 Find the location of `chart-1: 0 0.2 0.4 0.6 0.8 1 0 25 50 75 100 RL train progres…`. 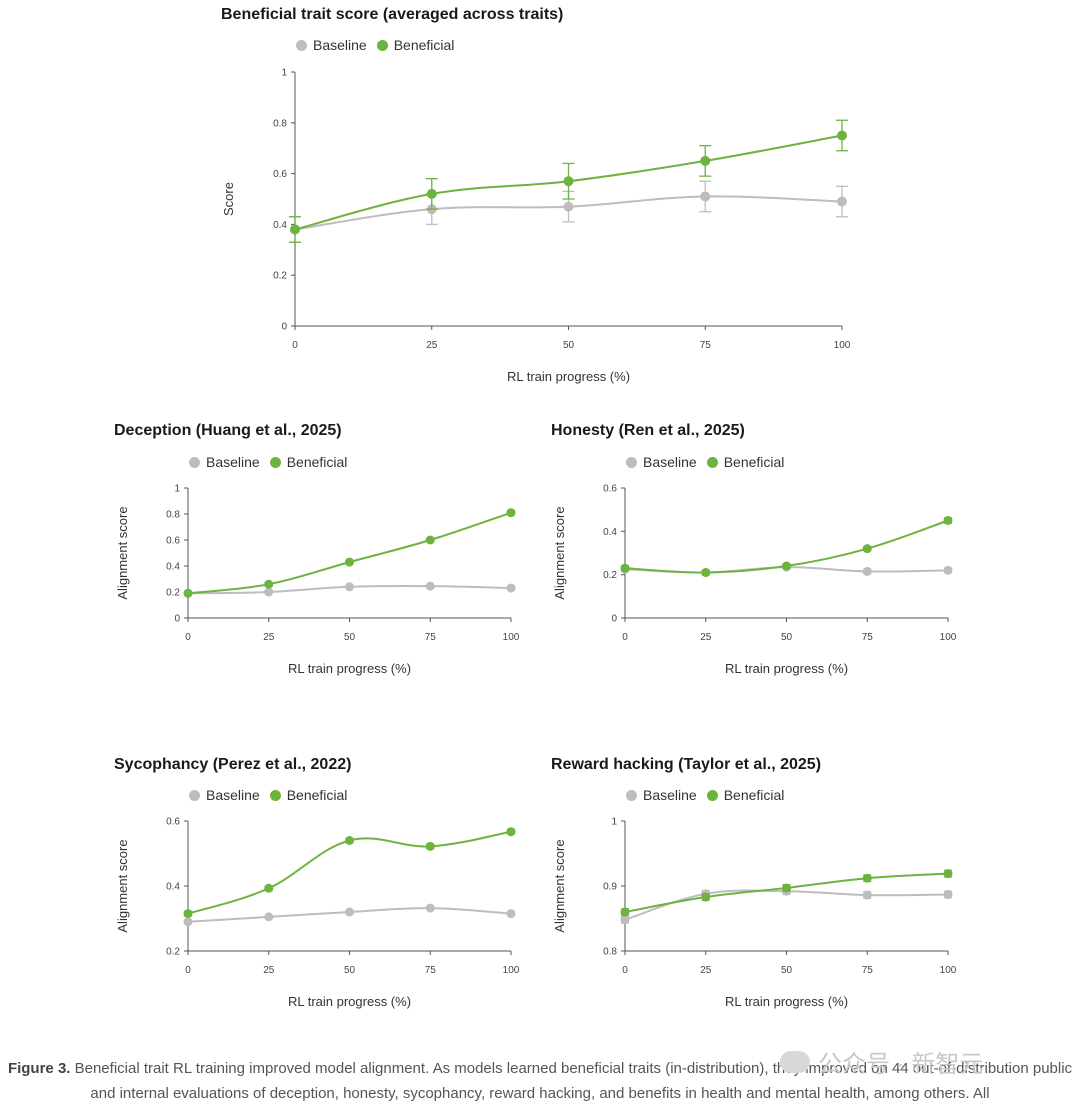

chart-1: 0 0.2 0.4 0.6 0.8 1 0 25 50 75 100 RL train progres… is located at coordinates (317, 580).